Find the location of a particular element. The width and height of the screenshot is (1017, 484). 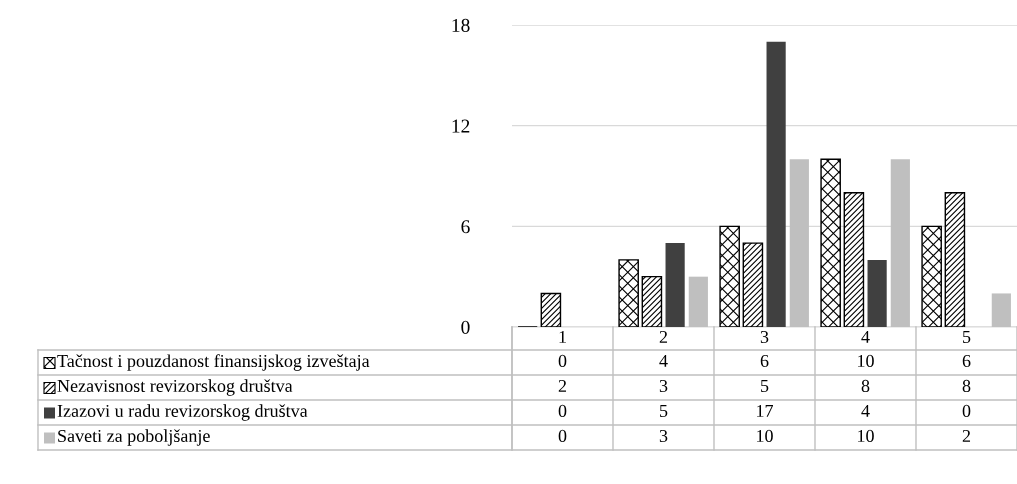

y-tick-label: 12 is located at coordinates (461, 126).